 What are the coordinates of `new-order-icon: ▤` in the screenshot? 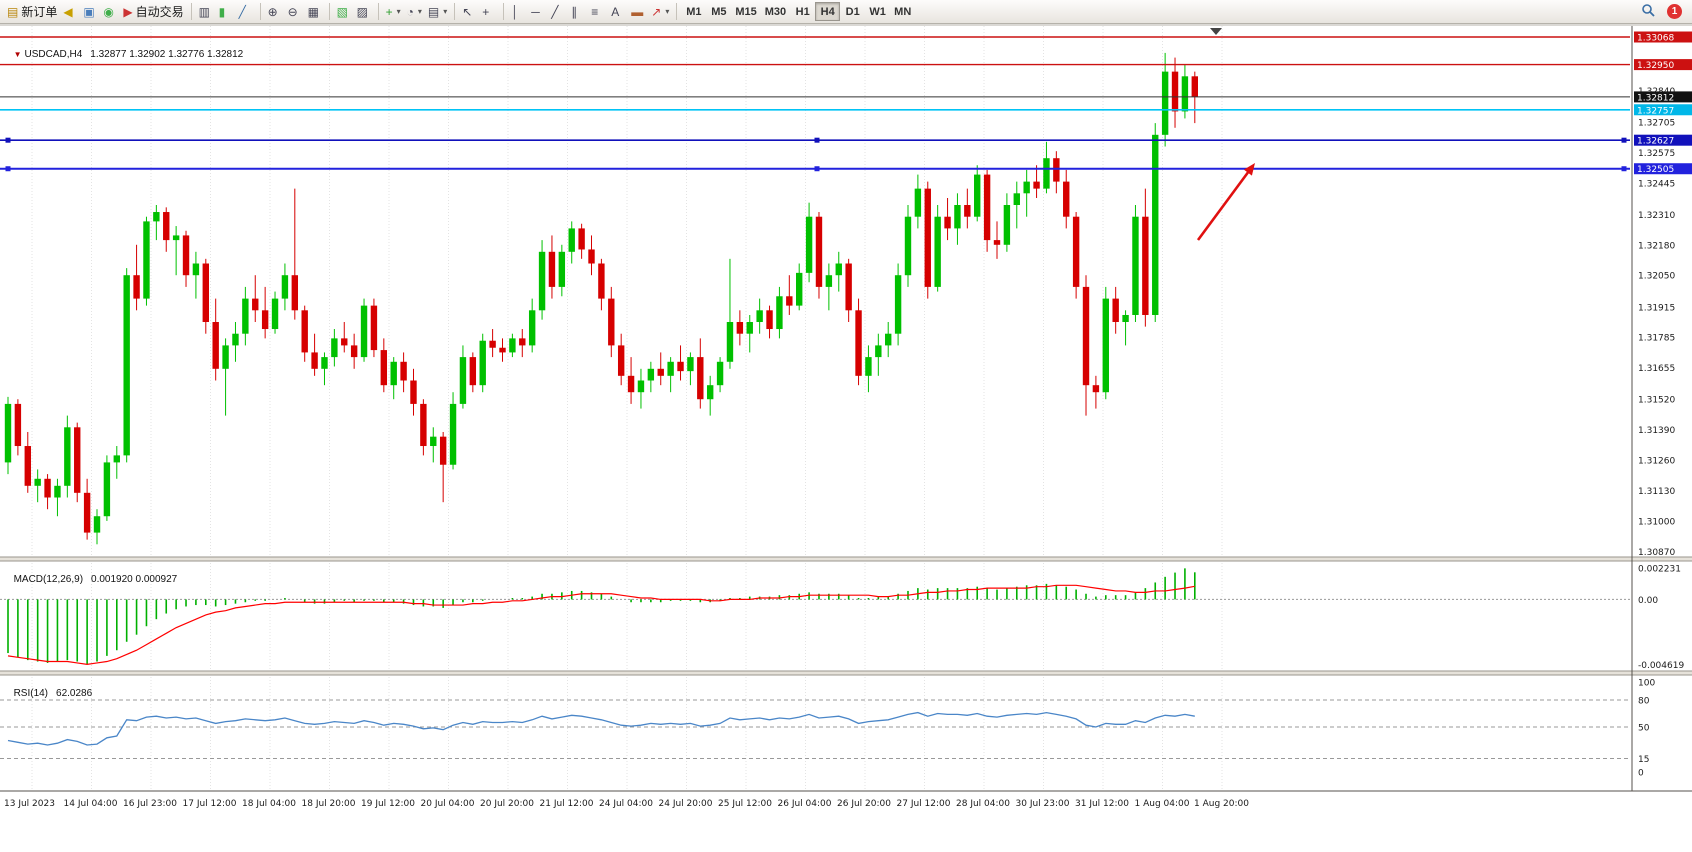 It's located at (13, 11).